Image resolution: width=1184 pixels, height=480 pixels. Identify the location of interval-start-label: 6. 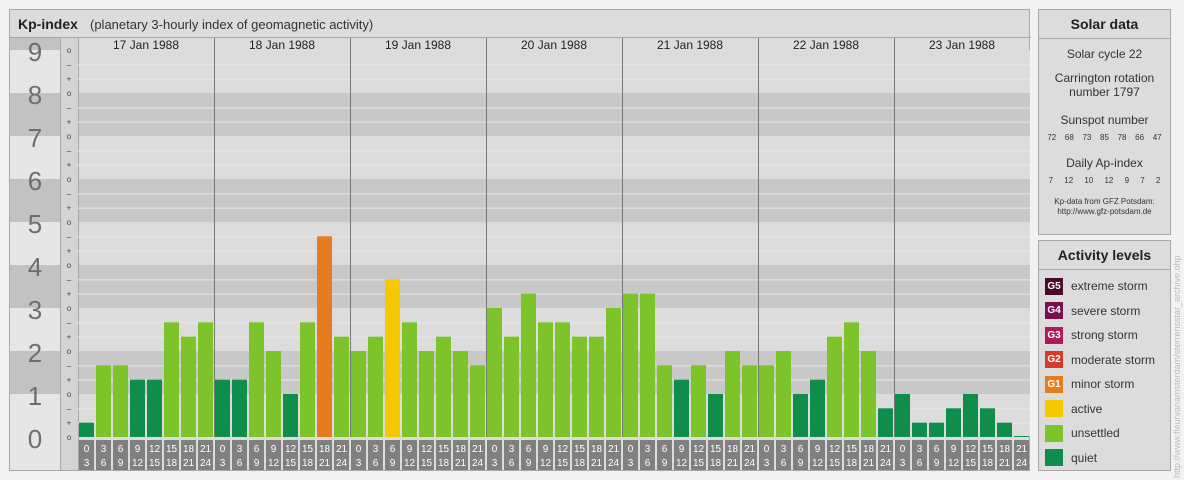
(393, 449).